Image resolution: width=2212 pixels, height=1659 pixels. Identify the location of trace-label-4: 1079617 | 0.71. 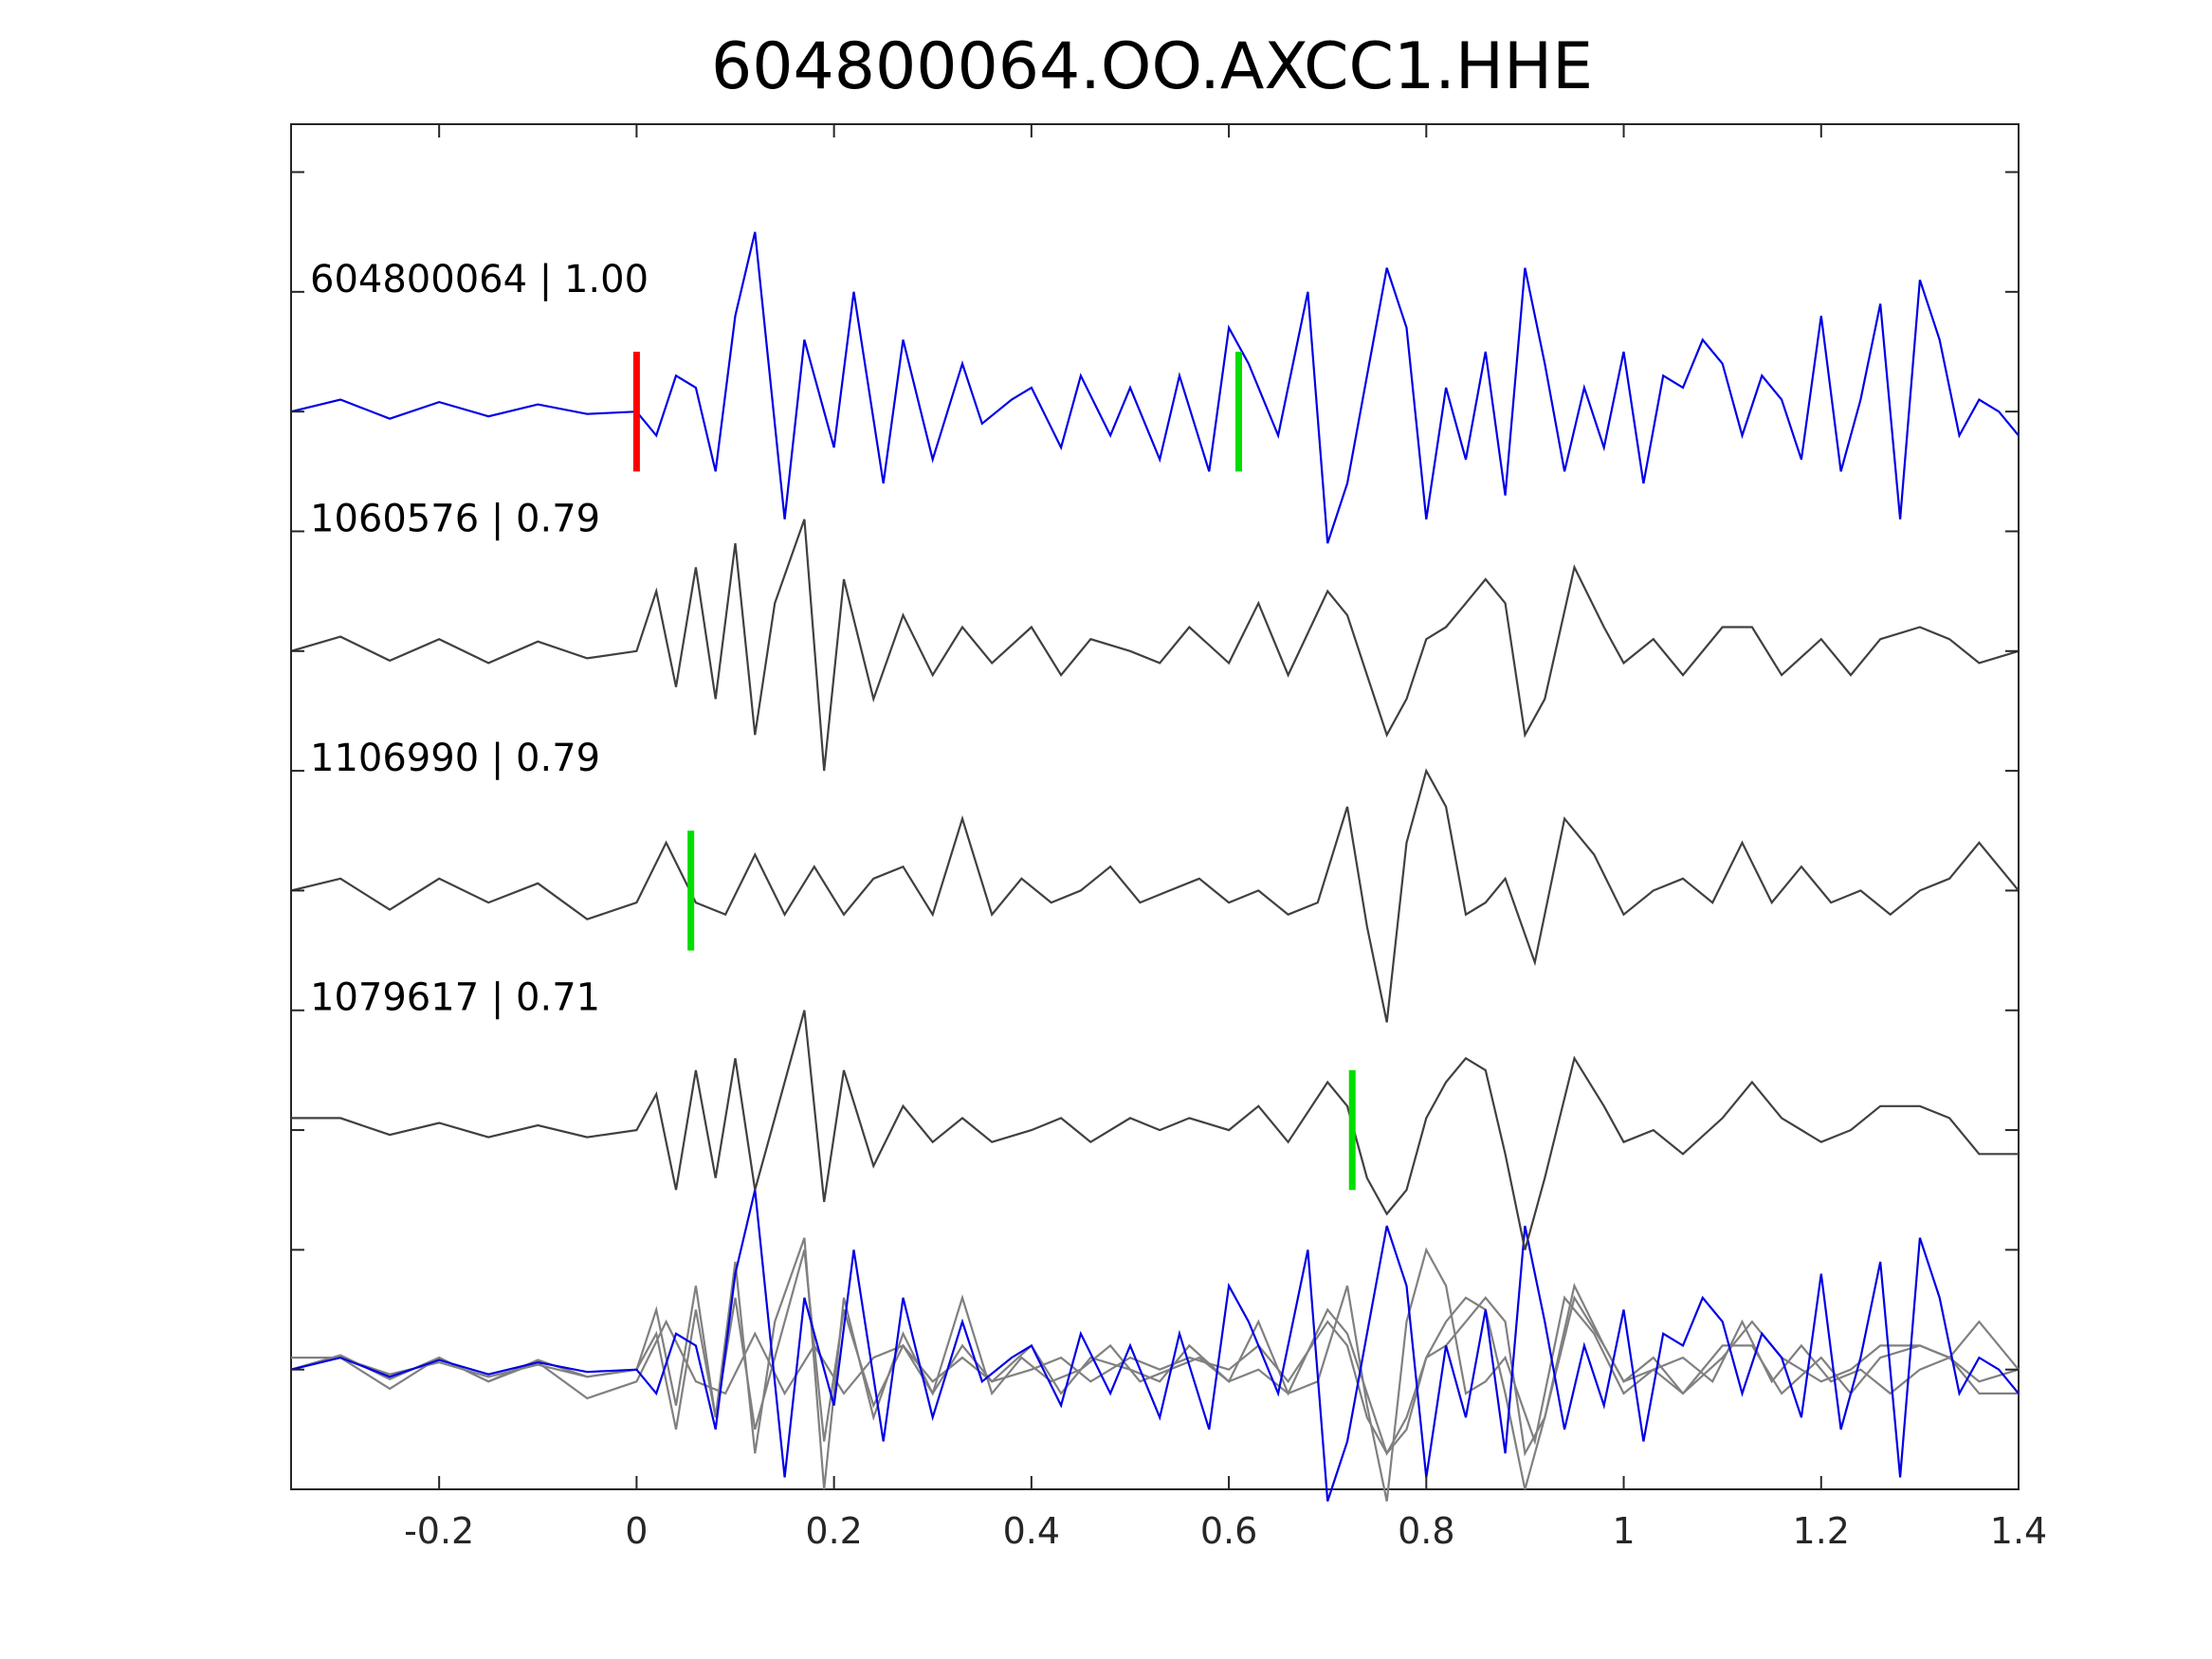
(455, 998).